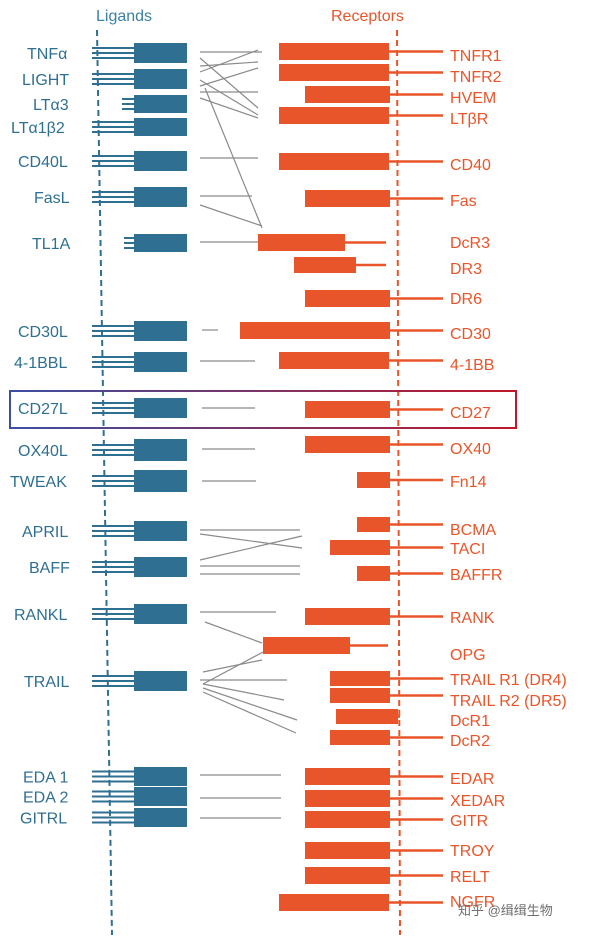  What do you see at coordinates (160, 79) in the screenshot?
I see `ligand-bar-light` at bounding box center [160, 79].